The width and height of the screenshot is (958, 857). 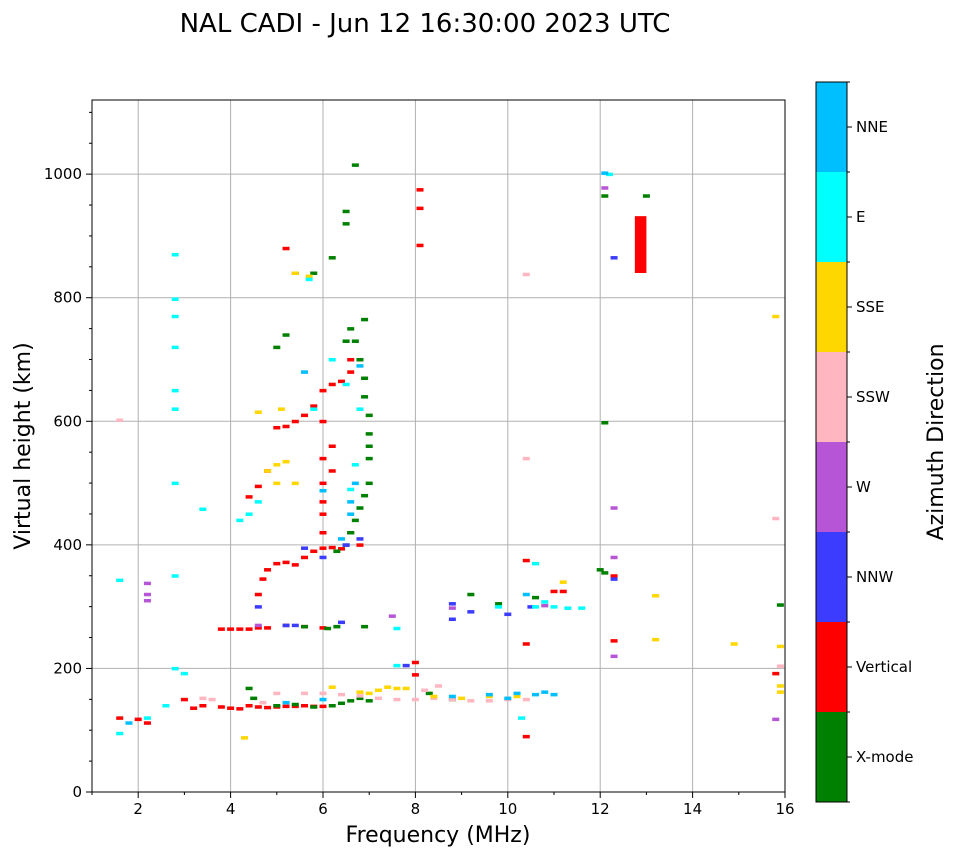 What do you see at coordinates (831, 307) in the screenshot?
I see `colorbar-segment-sse` at bounding box center [831, 307].